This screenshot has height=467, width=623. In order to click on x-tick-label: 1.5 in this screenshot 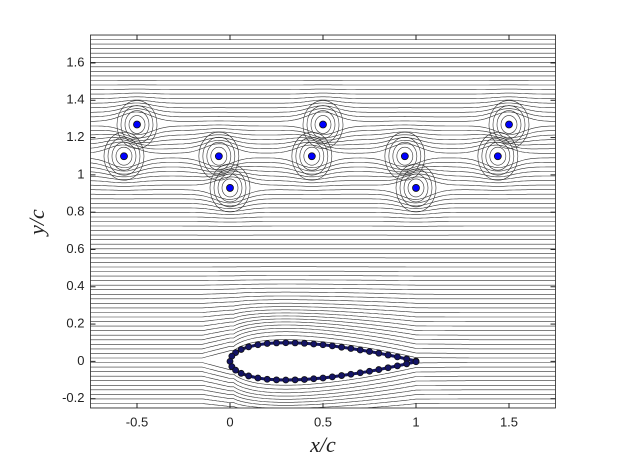, I will do `click(509, 421)`.